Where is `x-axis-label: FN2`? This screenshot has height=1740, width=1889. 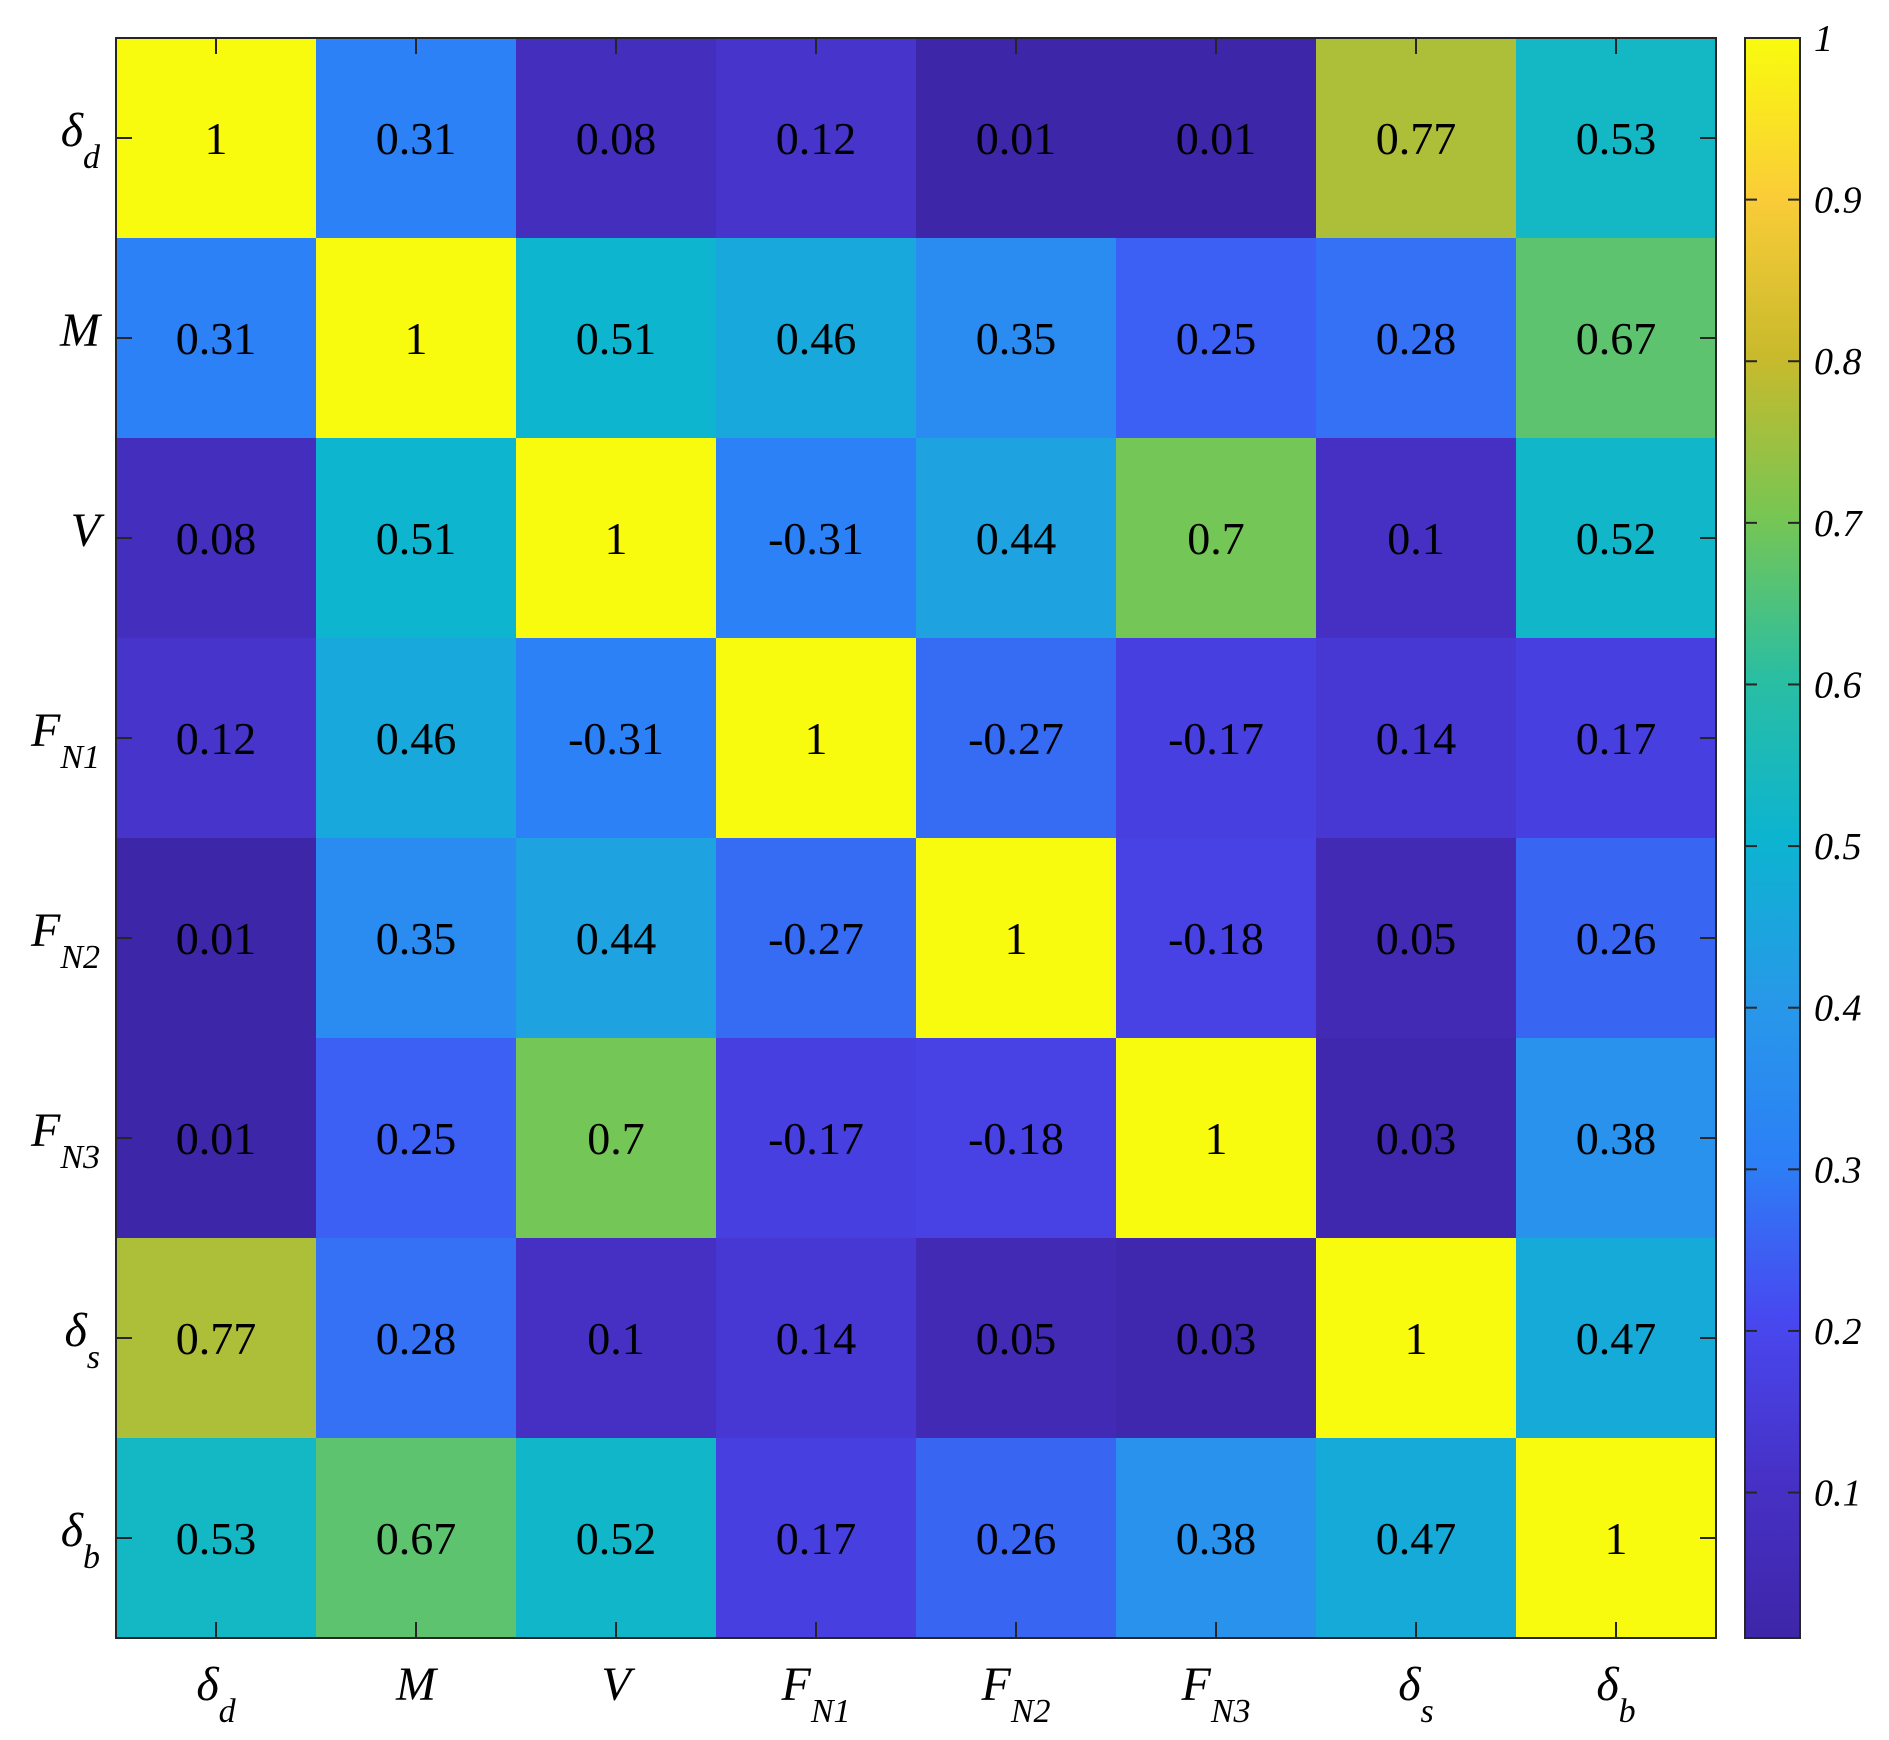 x-axis-label: FN2 is located at coordinates (1015, 1694).